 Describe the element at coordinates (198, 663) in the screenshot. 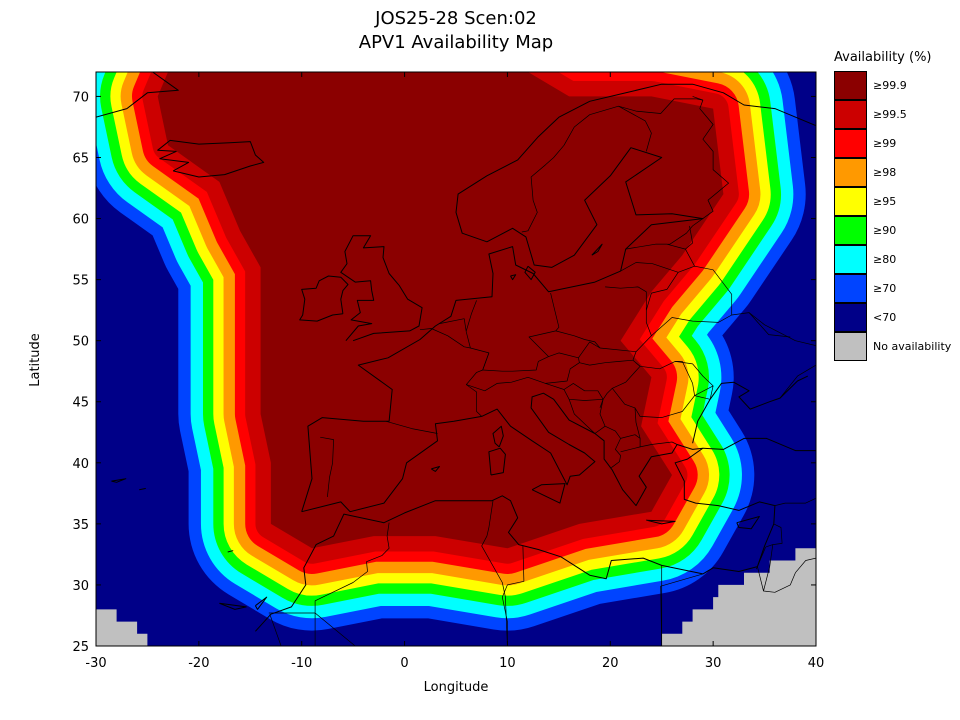

I see `x-tick-label: -20` at that location.